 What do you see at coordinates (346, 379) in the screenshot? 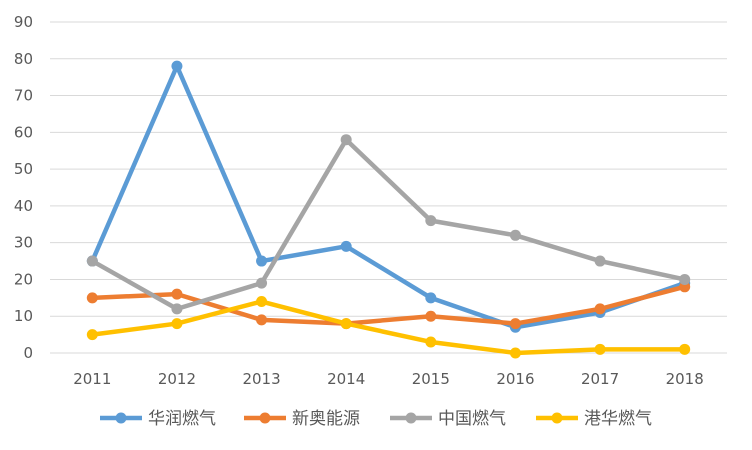
I see `x-tick-label: 2014` at bounding box center [346, 379].